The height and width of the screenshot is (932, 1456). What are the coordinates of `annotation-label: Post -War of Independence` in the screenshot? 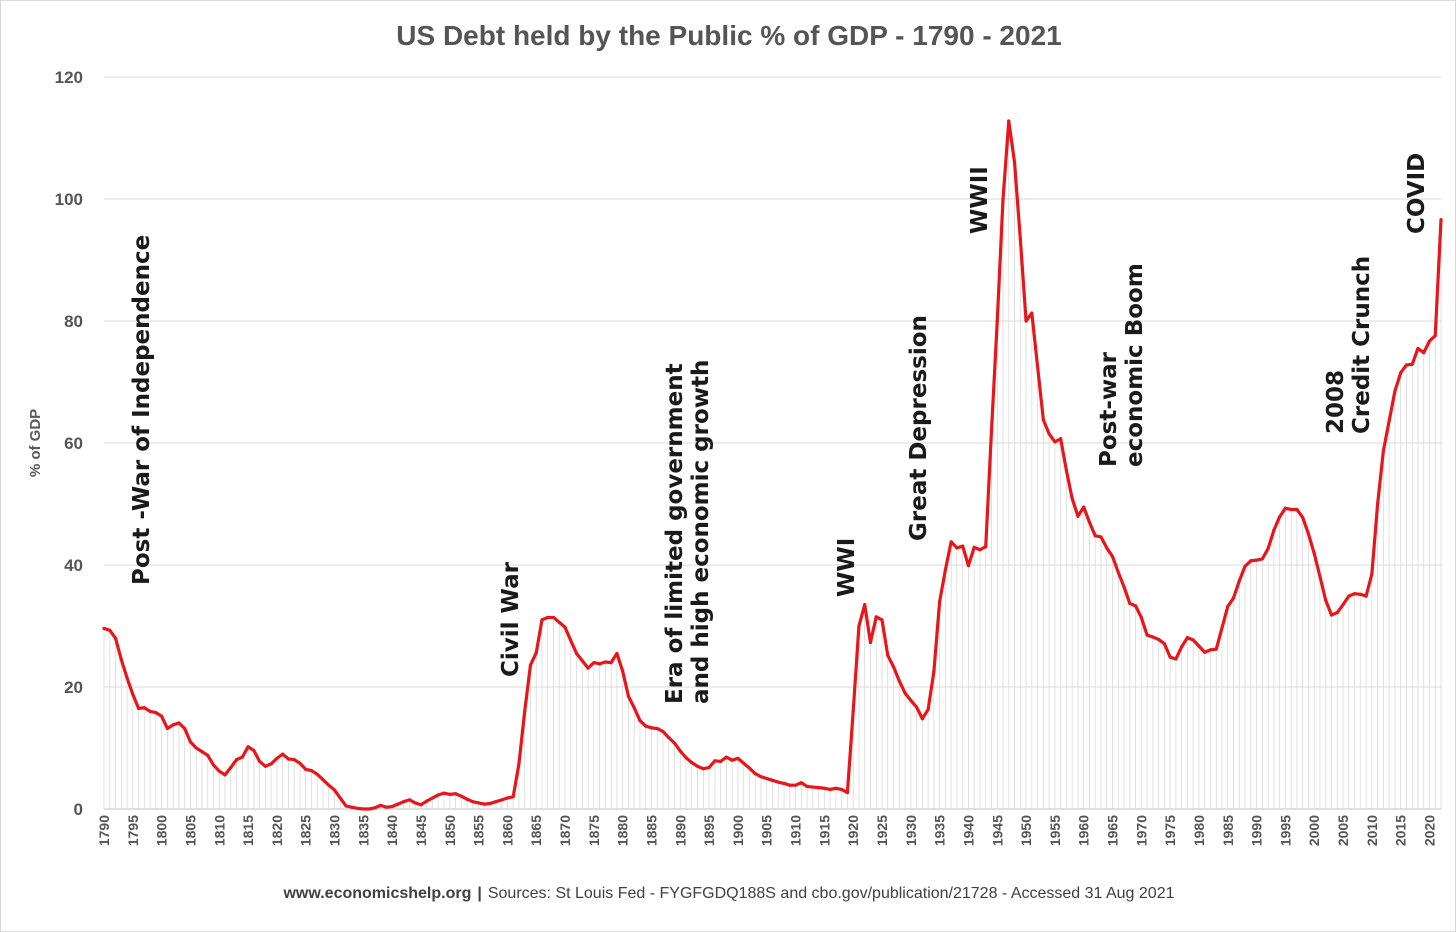 It's located at (142, 410).